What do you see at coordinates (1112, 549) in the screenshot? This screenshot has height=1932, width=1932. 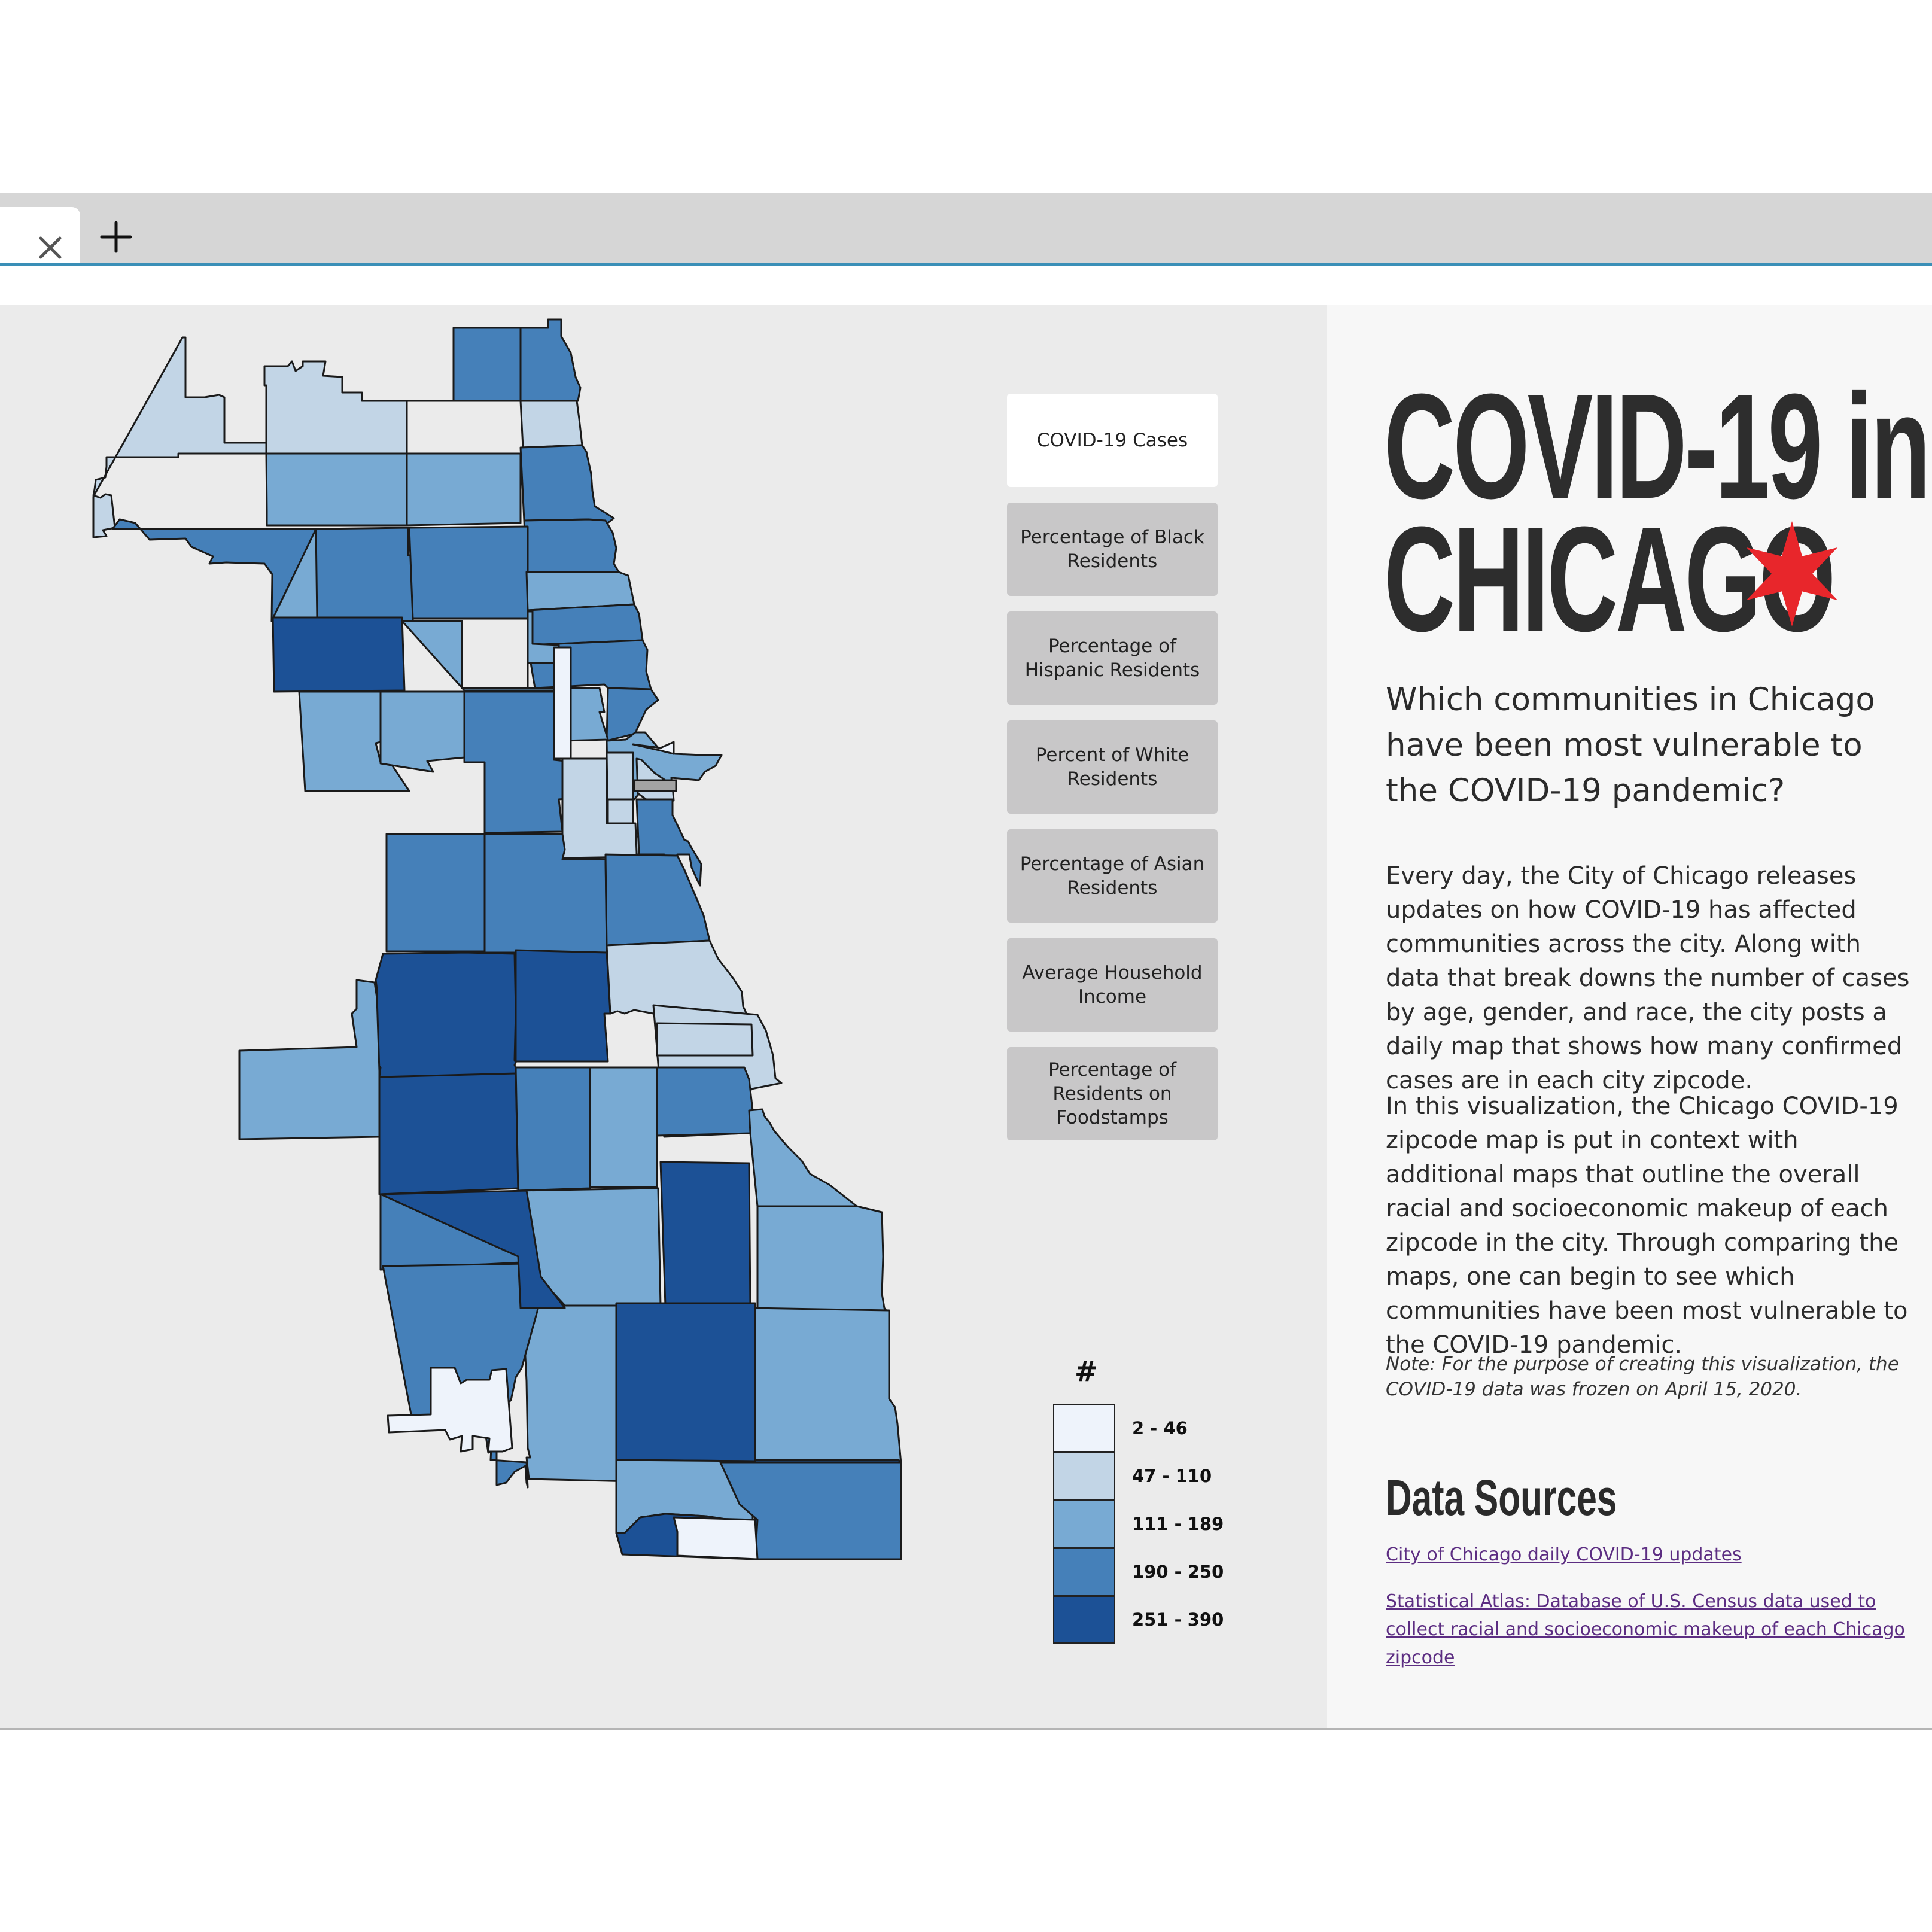 I see `layer-button-black-residents: Percentage of Black Residents` at bounding box center [1112, 549].